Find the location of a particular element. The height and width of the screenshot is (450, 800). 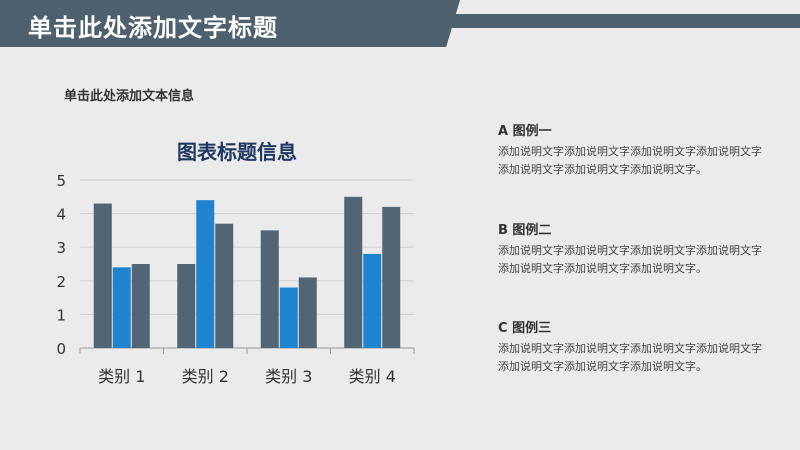

y-tick-label: 3 is located at coordinates (61, 248).